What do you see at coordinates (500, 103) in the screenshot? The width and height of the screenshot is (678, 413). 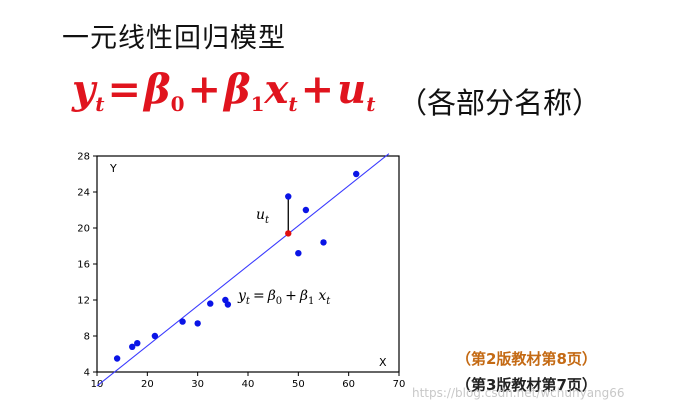 I see `component-names-note: （各部分名称）` at bounding box center [500, 103].